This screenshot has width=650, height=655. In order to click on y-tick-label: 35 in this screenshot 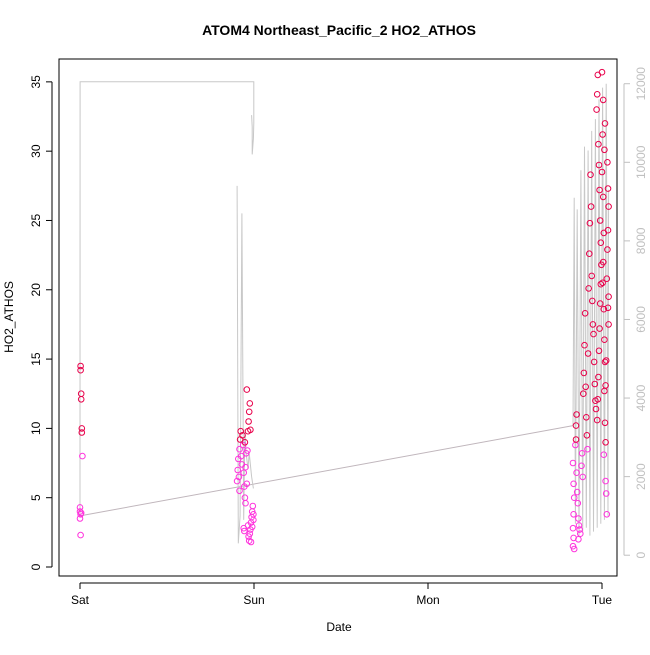, I will do `click(36, 82)`.